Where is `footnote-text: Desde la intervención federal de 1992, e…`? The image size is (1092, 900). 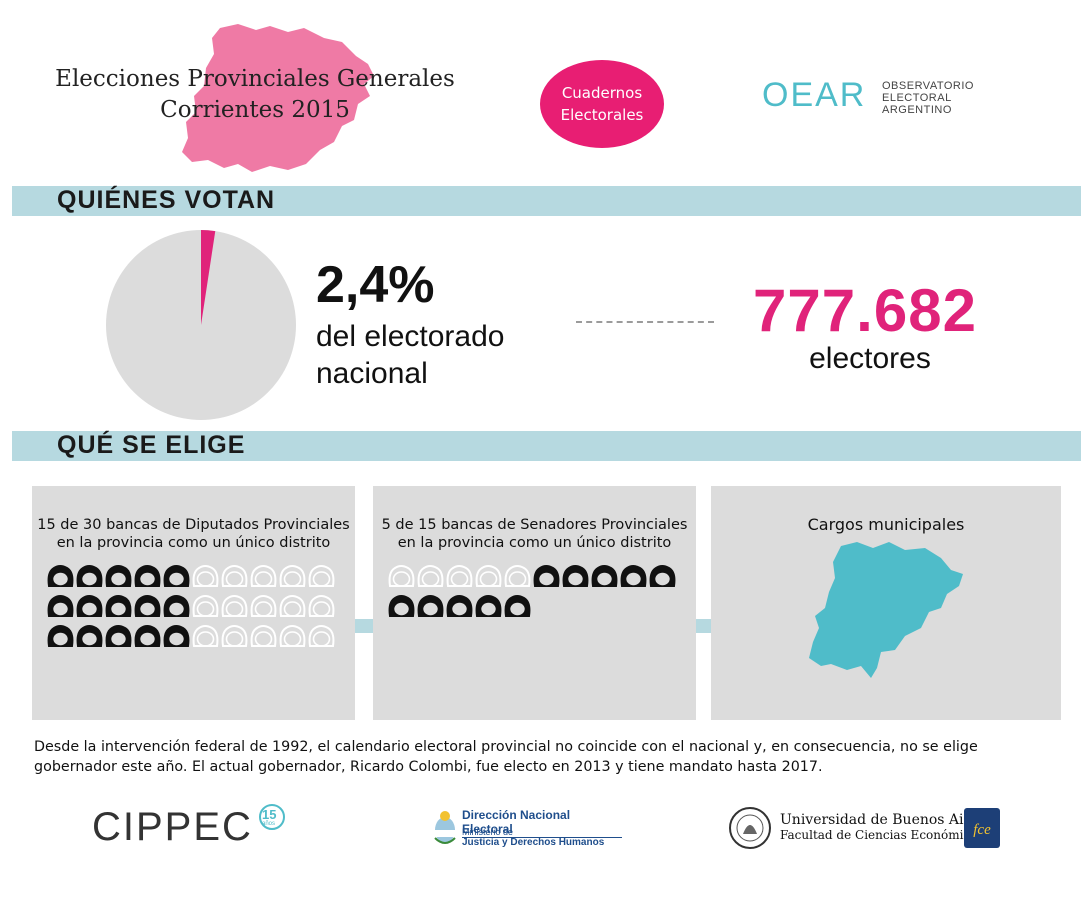
footnote-text: Desde la intervención federal de 1992, e… is located at coordinates (506, 757).